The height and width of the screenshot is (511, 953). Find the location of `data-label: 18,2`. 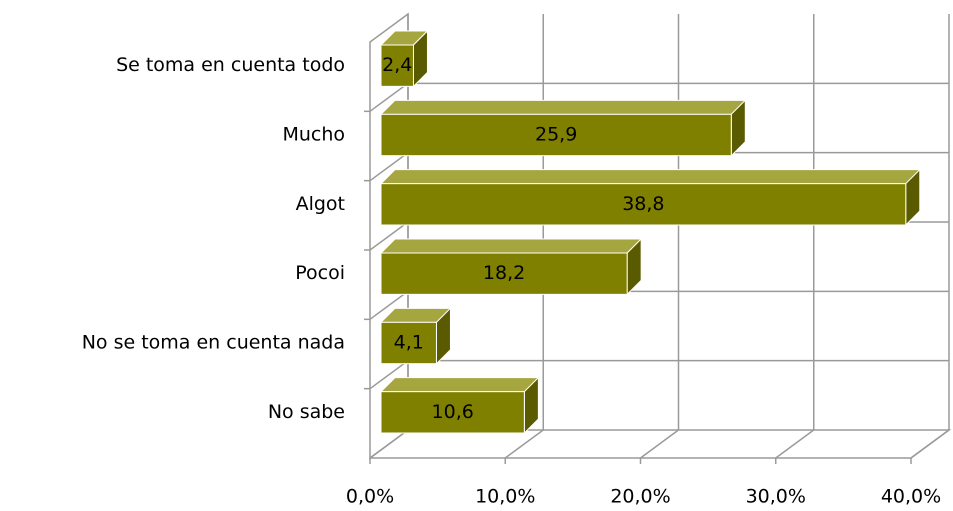

data-label: 18,2 is located at coordinates (504, 273).